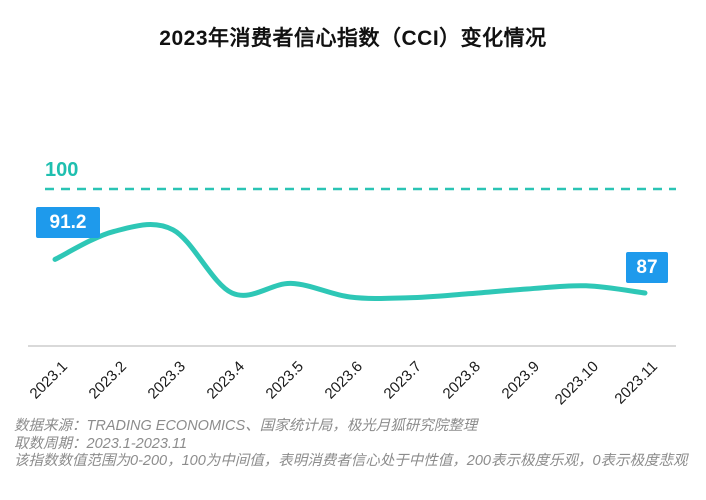 The width and height of the screenshot is (706, 500). What do you see at coordinates (108, 380) in the screenshot?
I see `x-axis-tick: 2023.2` at bounding box center [108, 380].